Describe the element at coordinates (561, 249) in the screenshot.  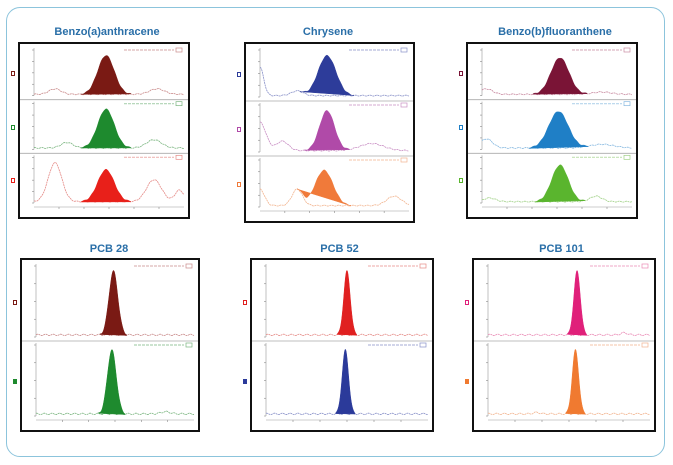
I see `chart-title: PCB 101` at that location.